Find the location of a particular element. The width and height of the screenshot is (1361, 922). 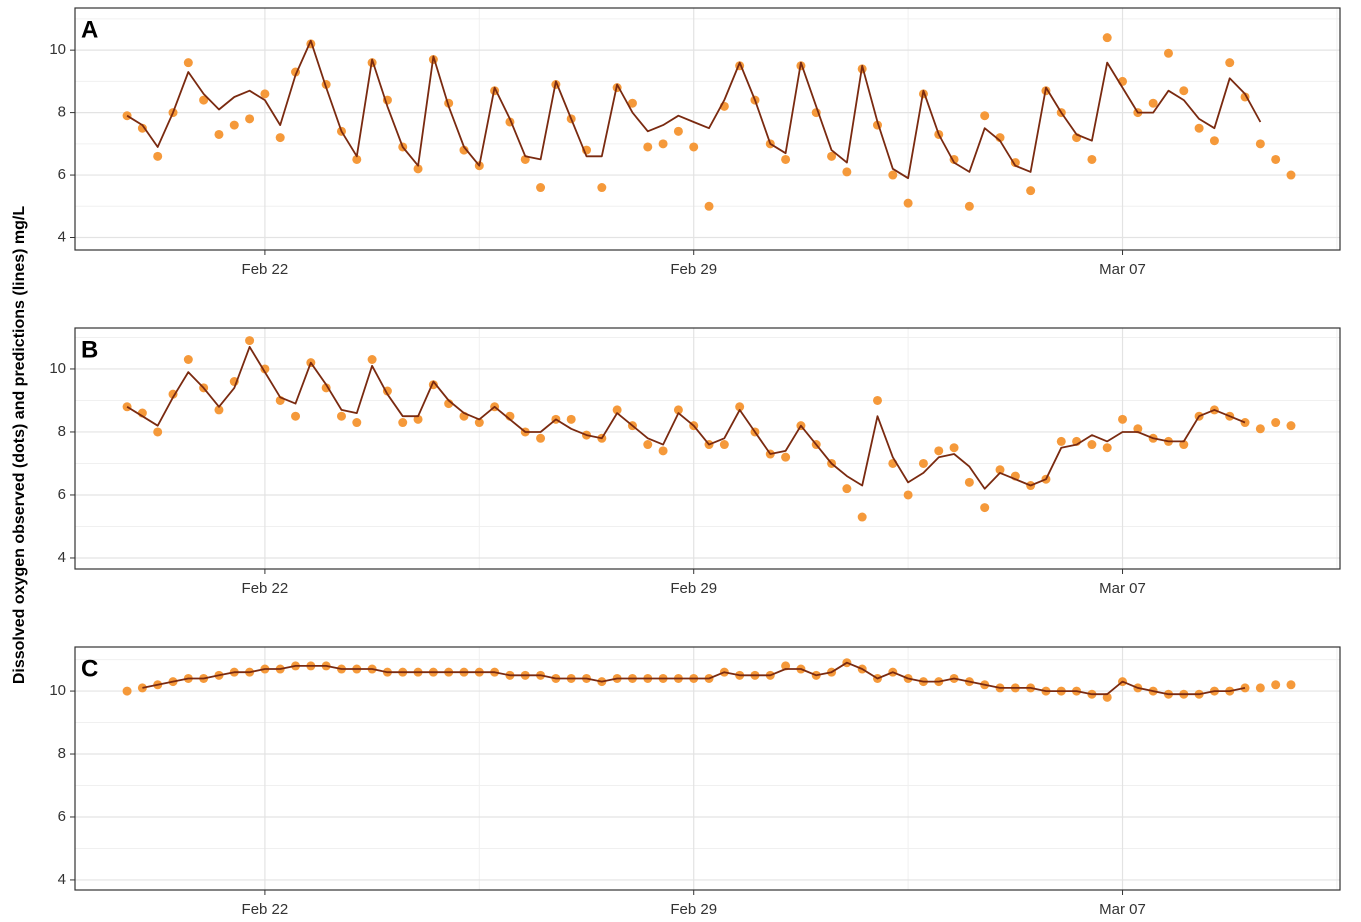

panel-label: B is located at coordinates (89, 349).